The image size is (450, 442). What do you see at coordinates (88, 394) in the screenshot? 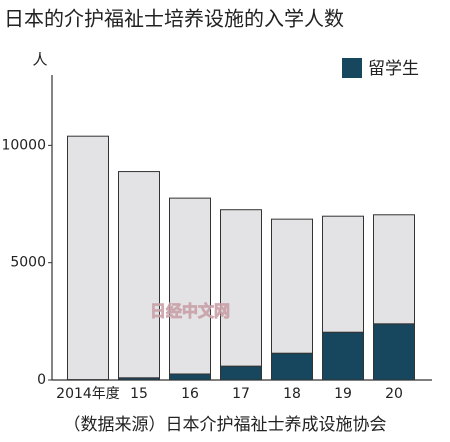
I see `x-tick-label: 2014年度` at bounding box center [88, 394].